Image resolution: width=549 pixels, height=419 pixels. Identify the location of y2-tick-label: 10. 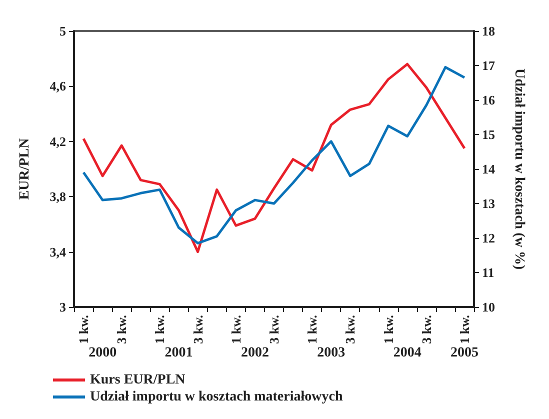
(488, 307).